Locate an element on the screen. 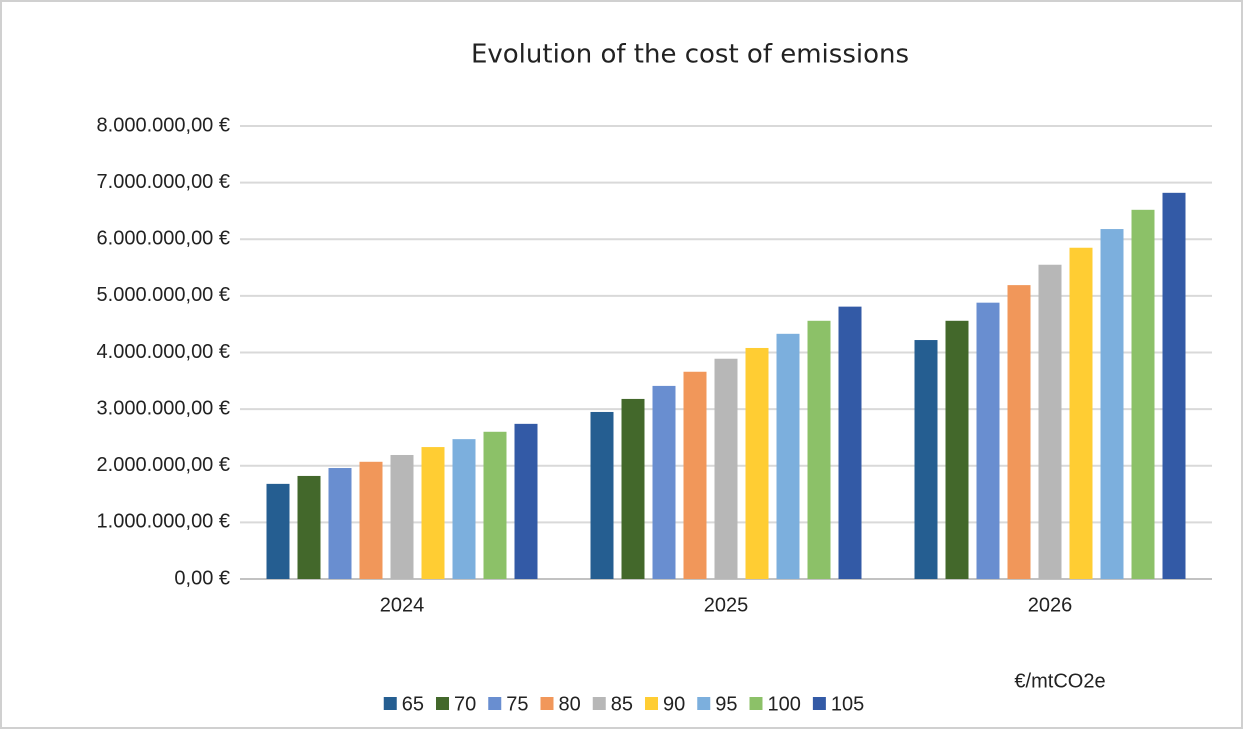 The width and height of the screenshot is (1243, 729). x-tick-label: 2024 is located at coordinates (402, 605).